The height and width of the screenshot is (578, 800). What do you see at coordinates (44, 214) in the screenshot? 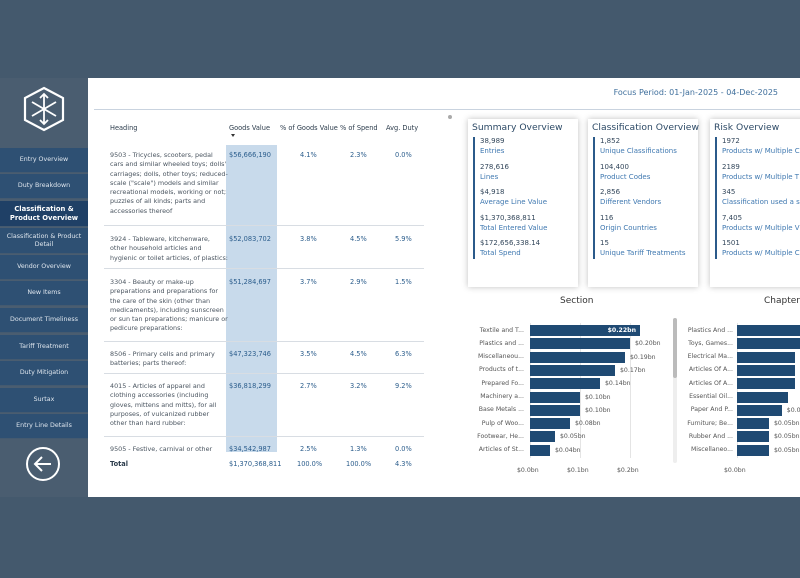
I see `sidebar-item: Classification & Product Overview` at bounding box center [44, 214].